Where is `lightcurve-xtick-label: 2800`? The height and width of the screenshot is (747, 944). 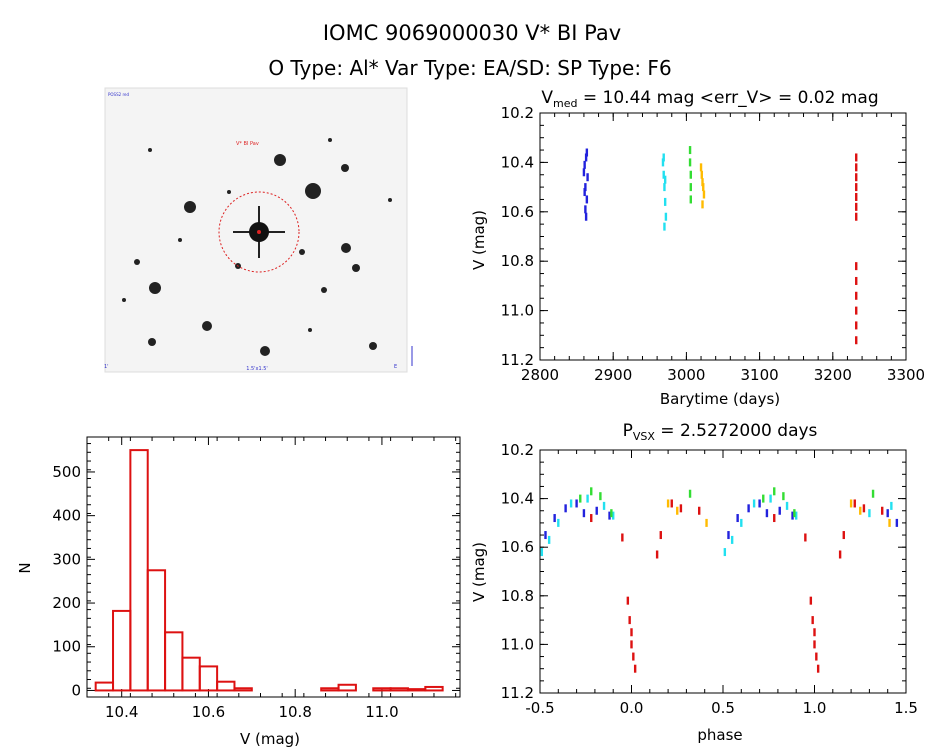 lightcurve-xtick-label: 2800 is located at coordinates (540, 375).